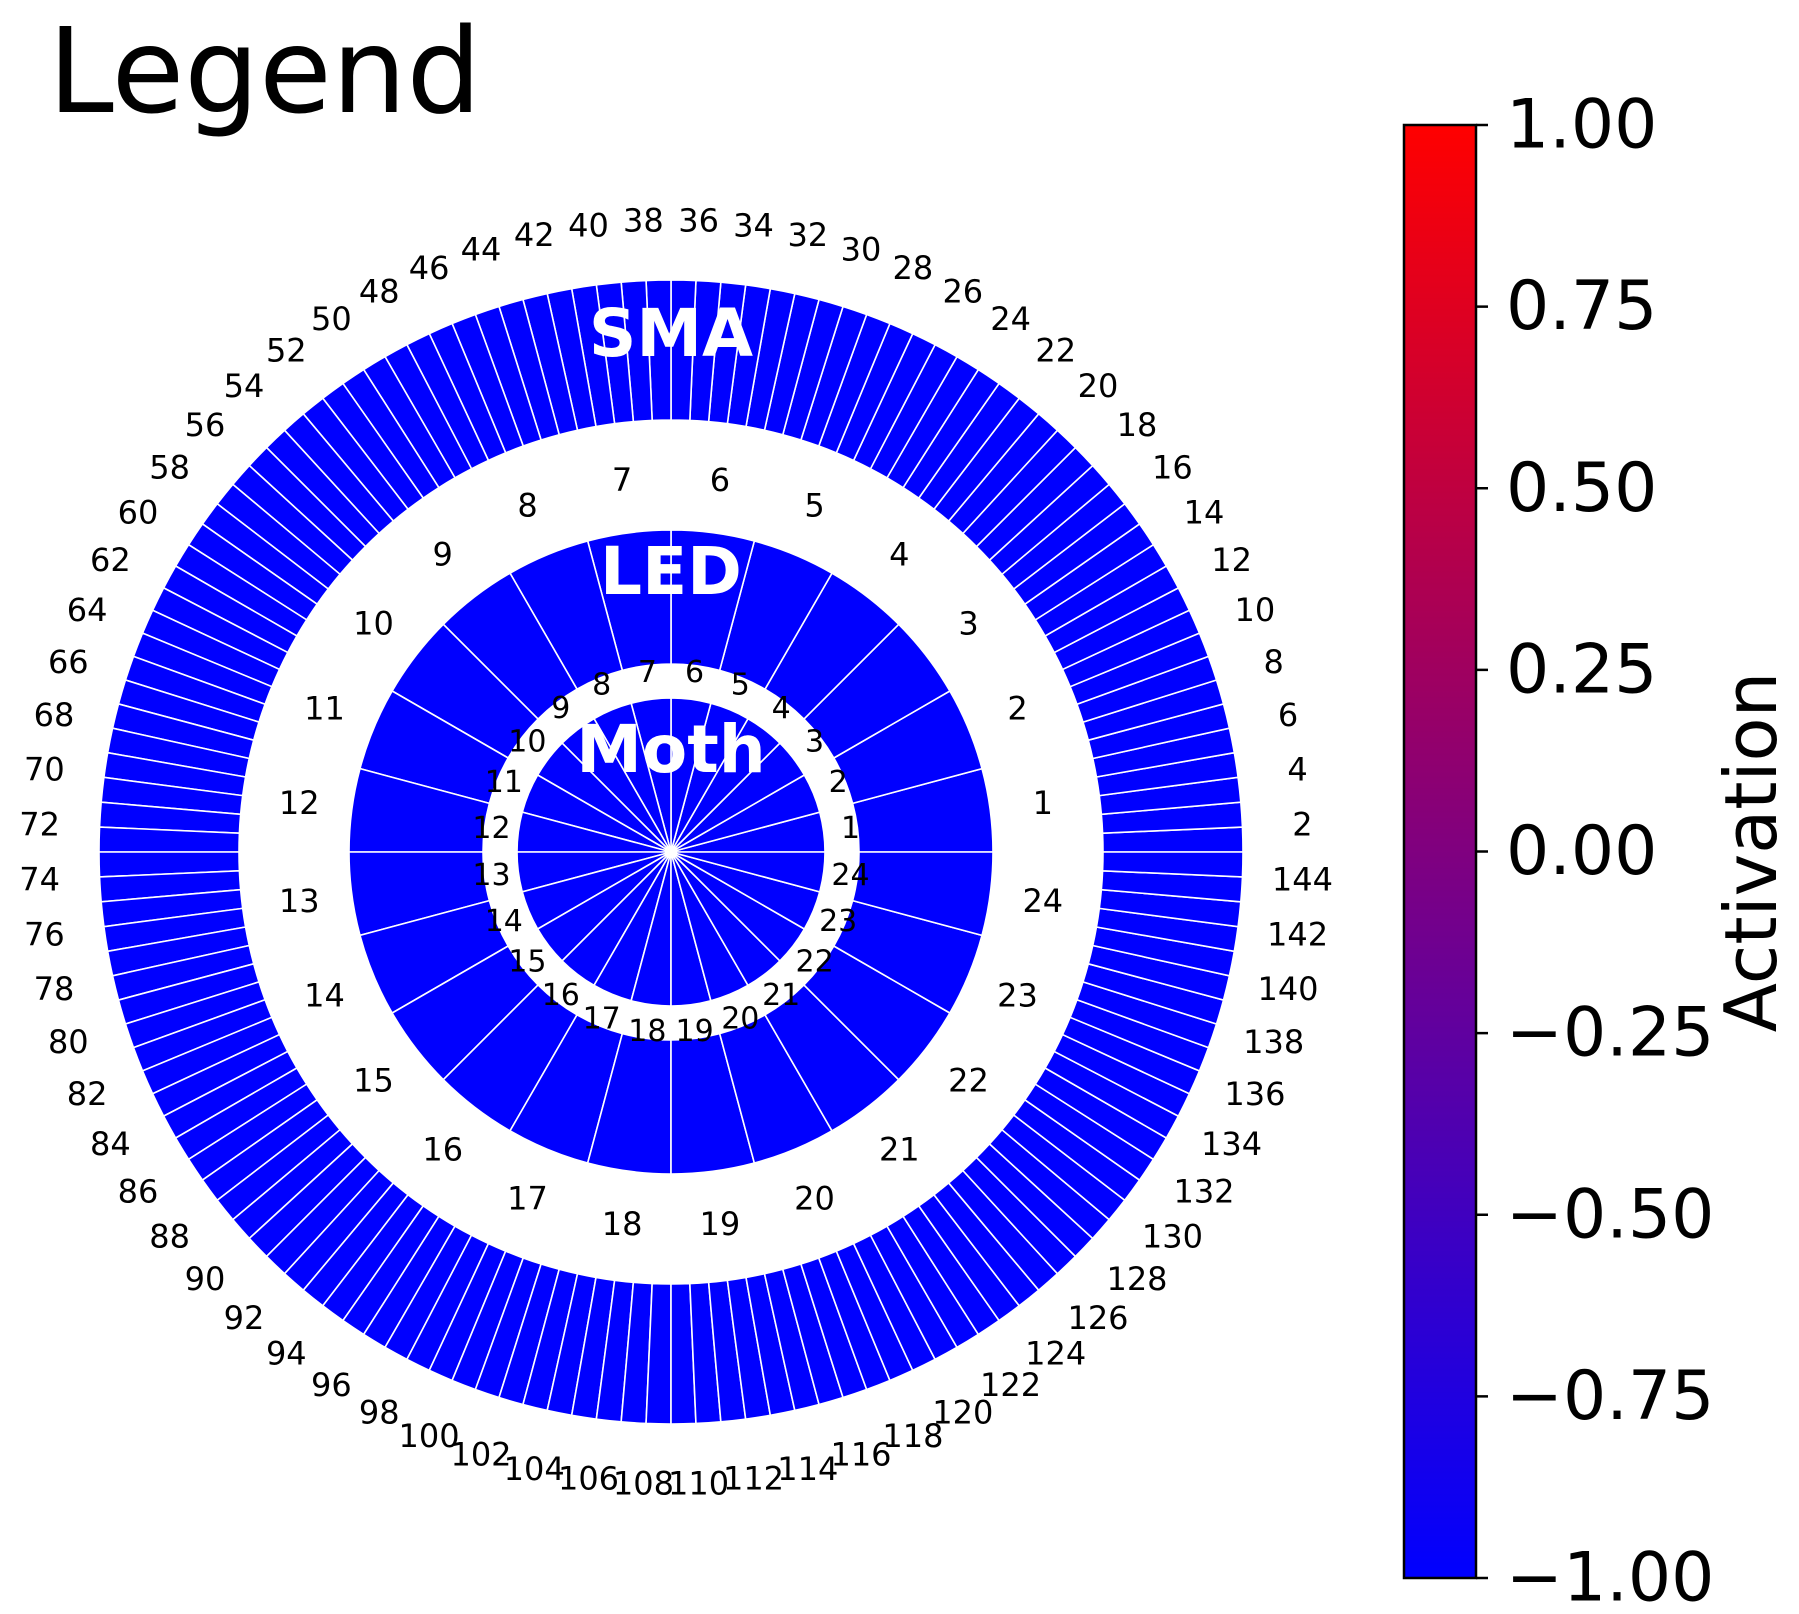 The height and width of the screenshot is (1614, 1799). I want to click on moth-segment-label: 6, so click(694, 672).